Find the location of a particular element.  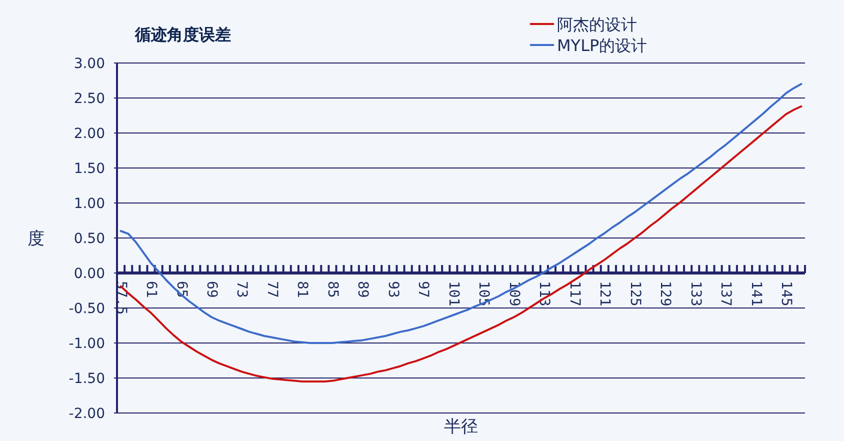

x-tick-label: 113 is located at coordinates (544, 293).